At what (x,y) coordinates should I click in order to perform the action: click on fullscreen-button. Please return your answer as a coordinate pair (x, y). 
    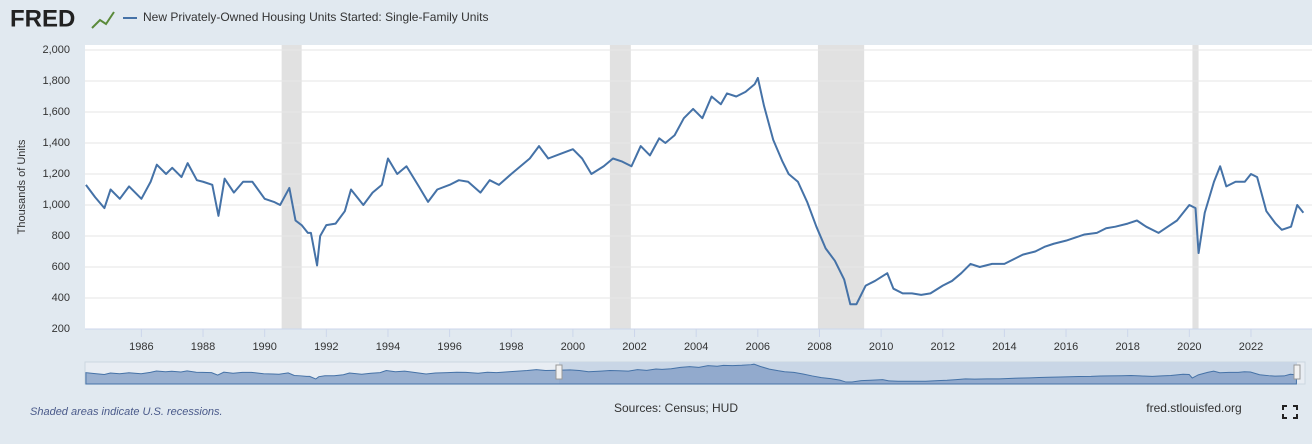
    Looking at the image, I should click on (1290, 412).